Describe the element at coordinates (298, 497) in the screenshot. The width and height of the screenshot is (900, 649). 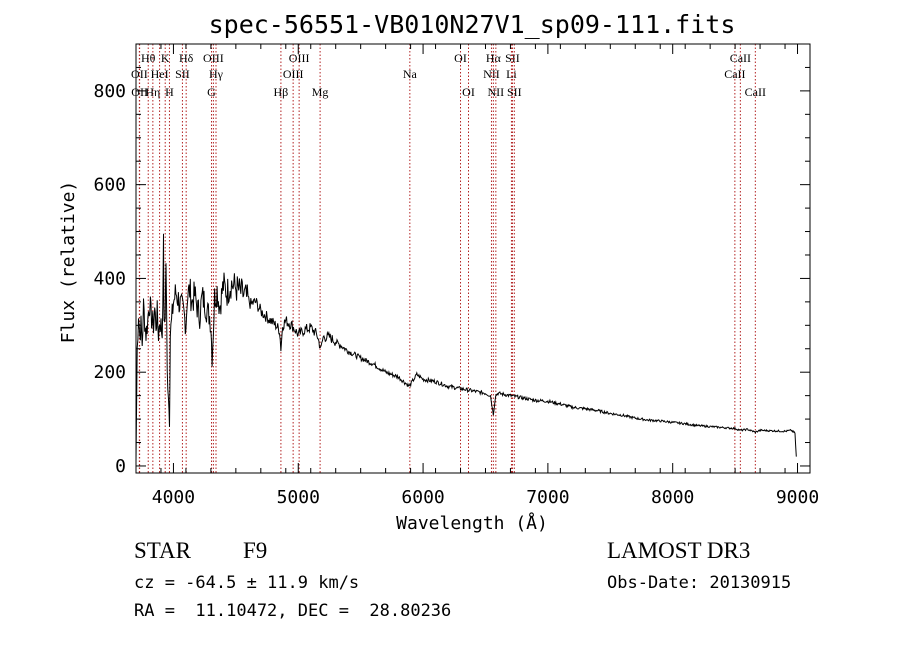
I see `x-tick-label: 5000` at that location.